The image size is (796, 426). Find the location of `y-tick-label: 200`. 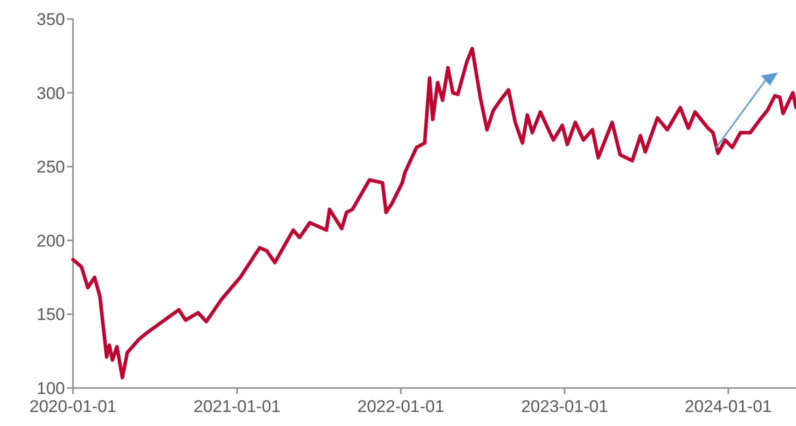

y-tick-label: 200 is located at coordinates (50, 240).